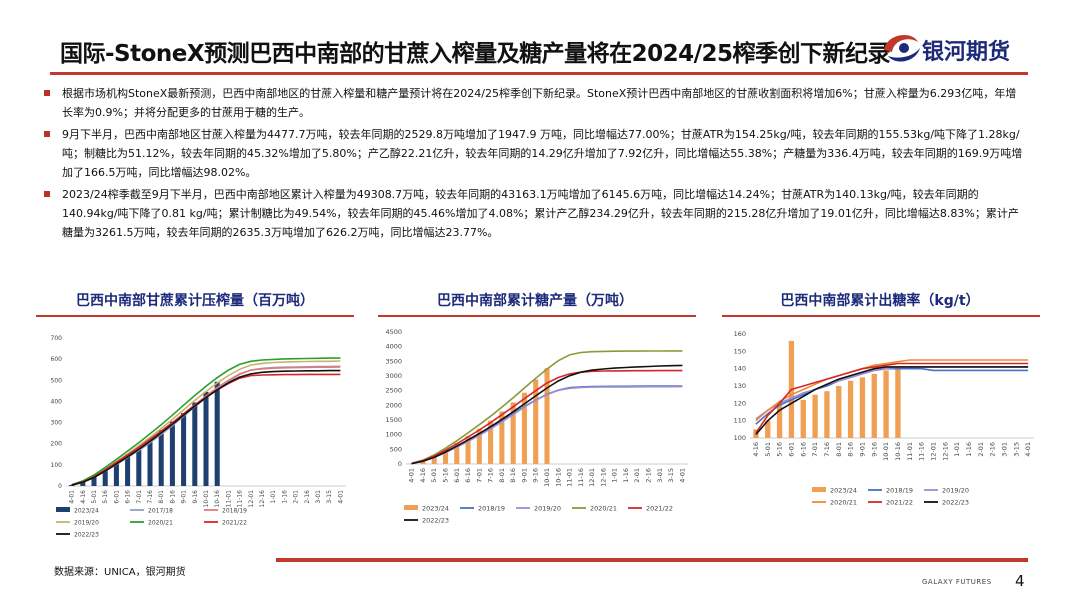 The image size is (1080, 608). Describe the element at coordinates (881, 316) in the screenshot. I see `chart3-title-rule` at that location.